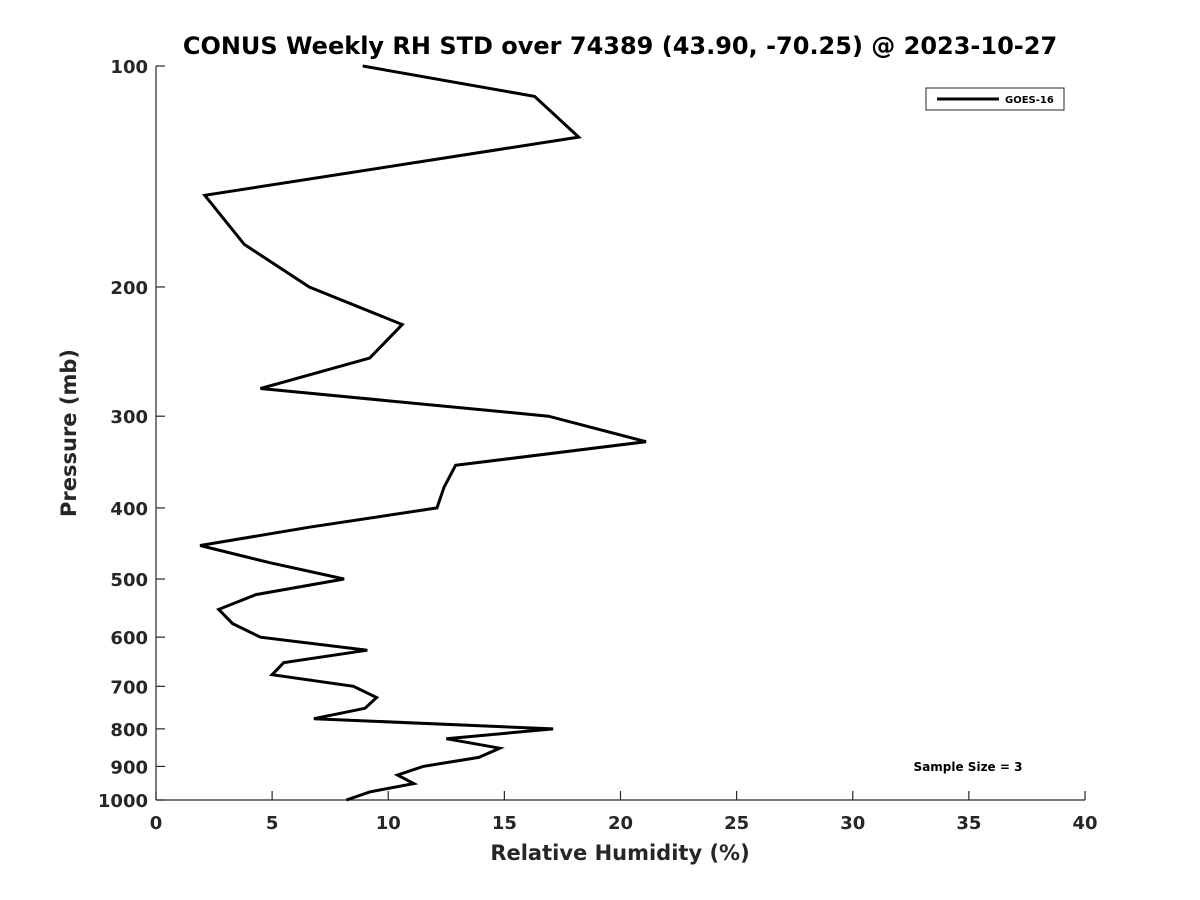 The image size is (1200, 900). I want to click on y-tick-label: 600, so click(129, 638).